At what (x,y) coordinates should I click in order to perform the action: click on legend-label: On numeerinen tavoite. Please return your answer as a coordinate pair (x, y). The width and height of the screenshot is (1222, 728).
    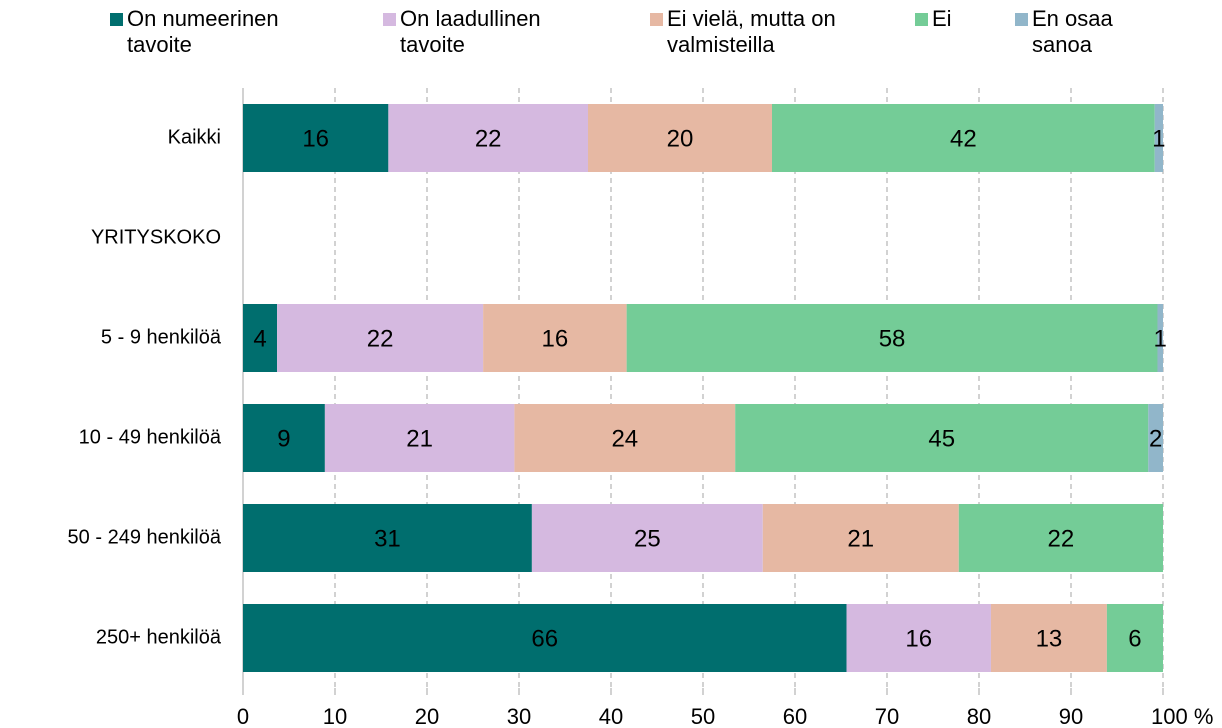
    Looking at the image, I should click on (203, 31).